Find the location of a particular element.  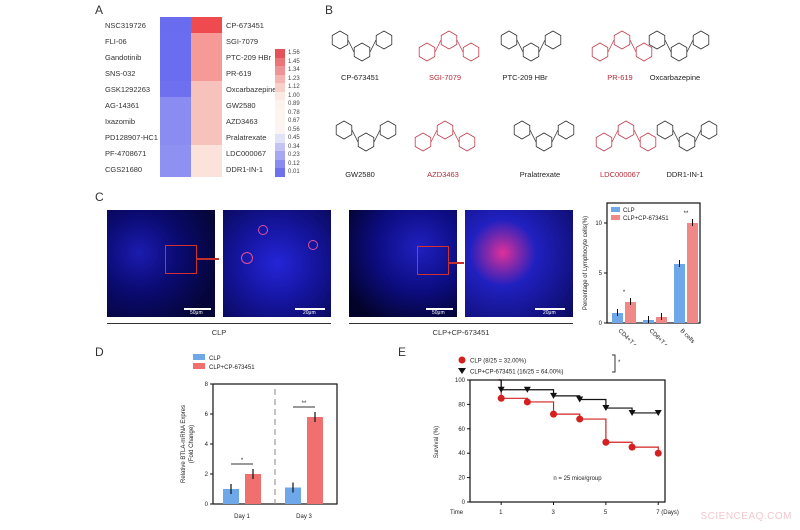

svg-text: CLP+CP-673451 is located at coordinates (232, 368).